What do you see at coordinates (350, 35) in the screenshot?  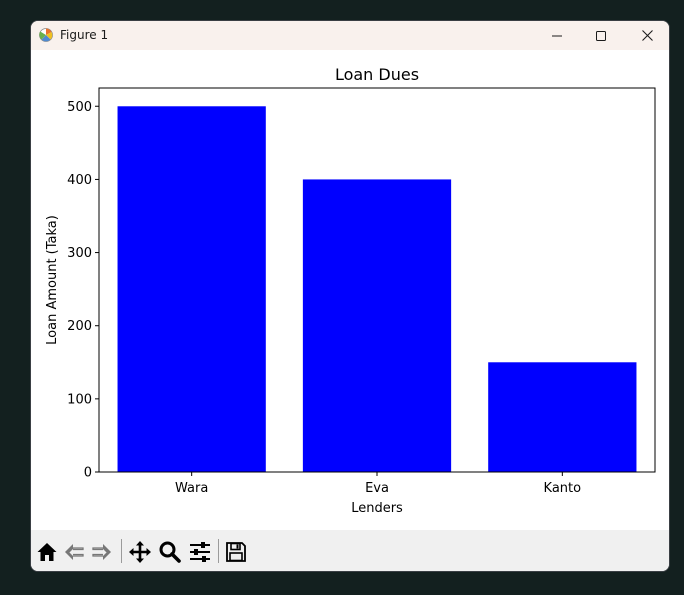 I see `title-bar: Figure 1` at bounding box center [350, 35].